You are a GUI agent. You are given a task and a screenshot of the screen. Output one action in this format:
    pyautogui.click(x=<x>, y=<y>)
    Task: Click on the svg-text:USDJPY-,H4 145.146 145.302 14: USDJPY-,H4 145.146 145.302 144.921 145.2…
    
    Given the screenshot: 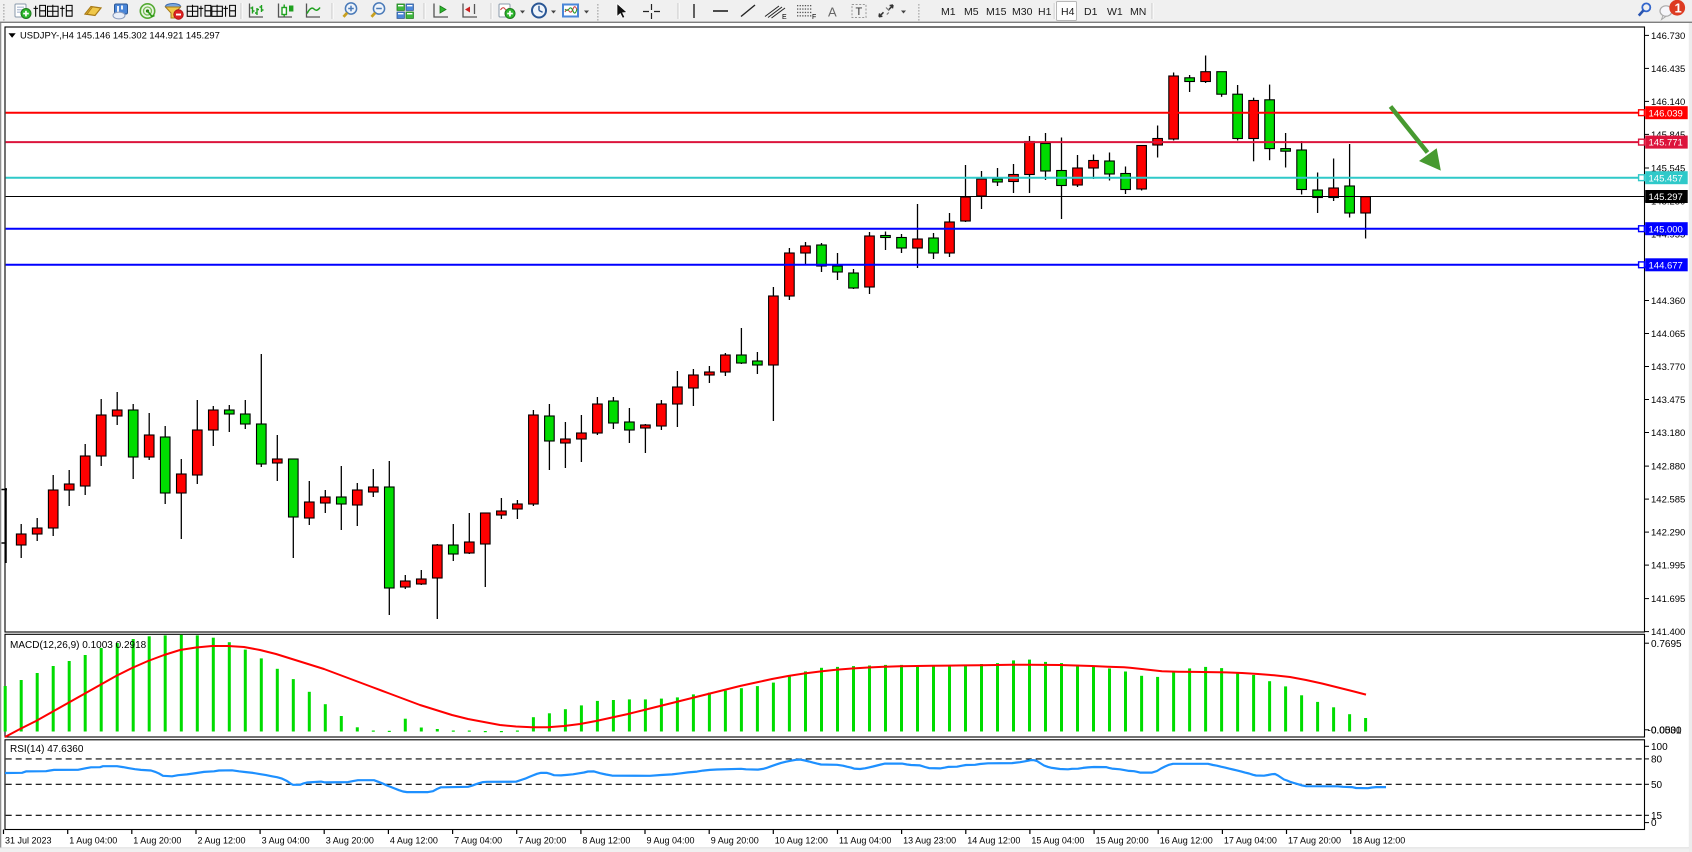 What is the action you would take?
    pyautogui.click(x=120, y=35)
    